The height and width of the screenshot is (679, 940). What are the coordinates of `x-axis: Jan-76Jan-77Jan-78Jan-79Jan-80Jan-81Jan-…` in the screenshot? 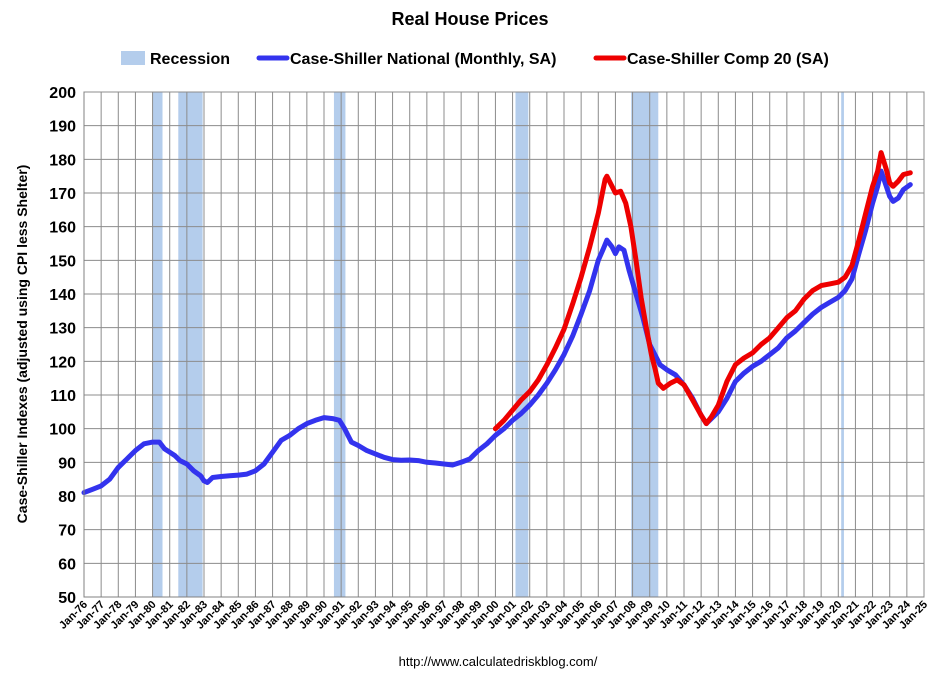 It's located at (493, 614).